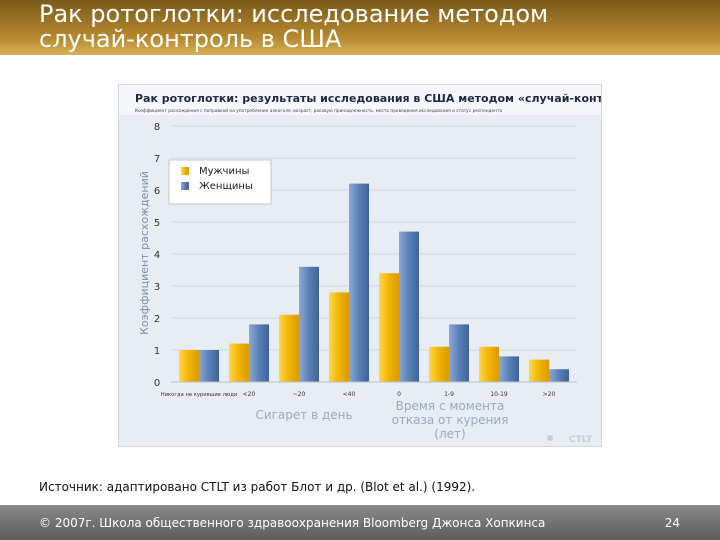  I want to click on legend-swatch-women, so click(185, 186).